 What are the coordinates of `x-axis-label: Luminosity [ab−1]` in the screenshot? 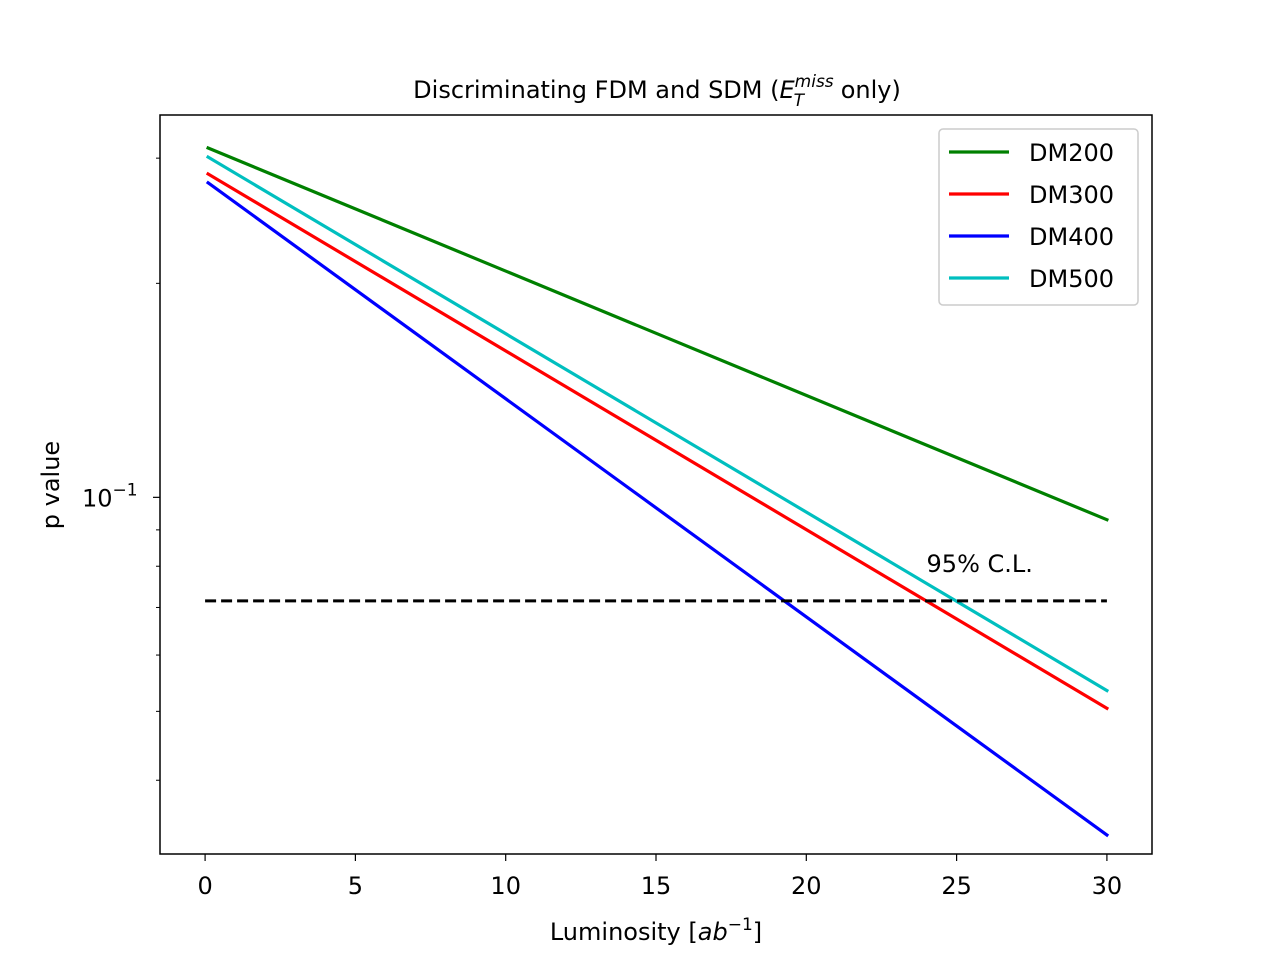 It's located at (656, 930).